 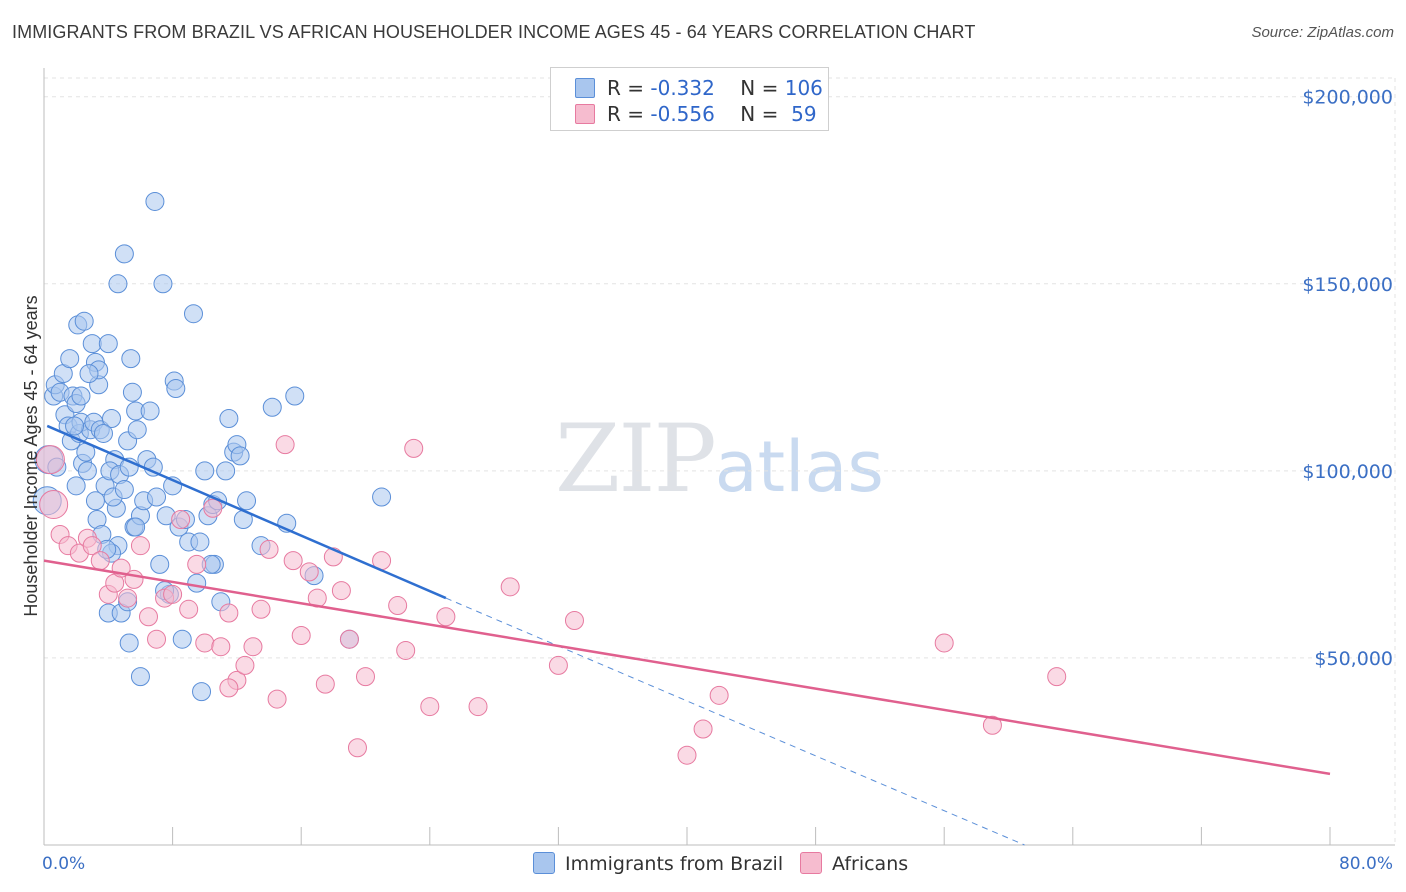 I want to click on y-axis-label: Householder Income Ages 45 - 64 years, so click(x=31, y=455).